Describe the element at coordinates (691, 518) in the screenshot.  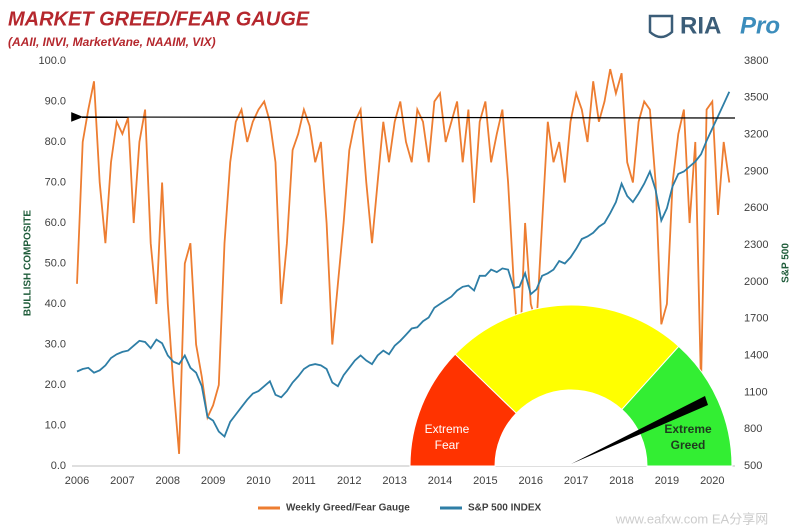
I see `watermark: www.eafxw.com EA分享网` at that location.